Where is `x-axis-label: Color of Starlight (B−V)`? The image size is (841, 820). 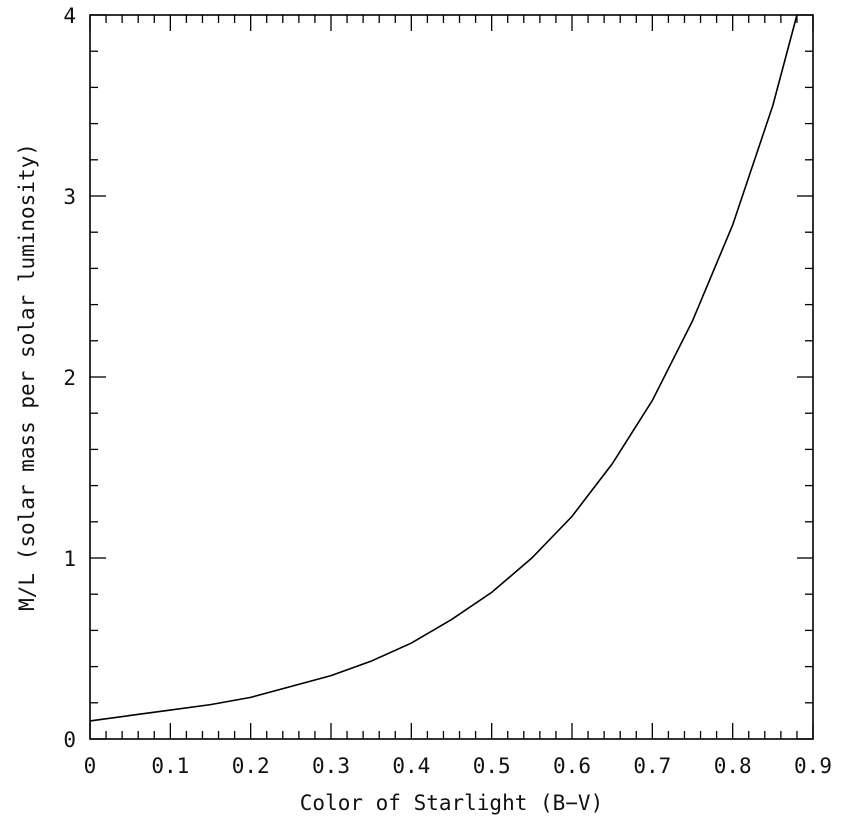 x-axis-label: Color of Starlight (B−V) is located at coordinates (451, 803).